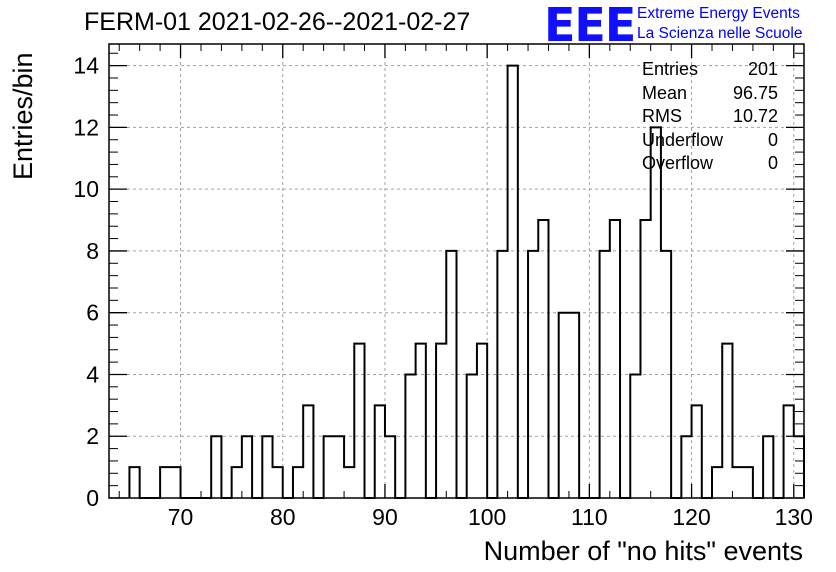 The image size is (836, 572). What do you see at coordinates (277, 22) in the screenshot?
I see `chart-title: FERM-01 2021-02-26--2021-02-27` at bounding box center [277, 22].